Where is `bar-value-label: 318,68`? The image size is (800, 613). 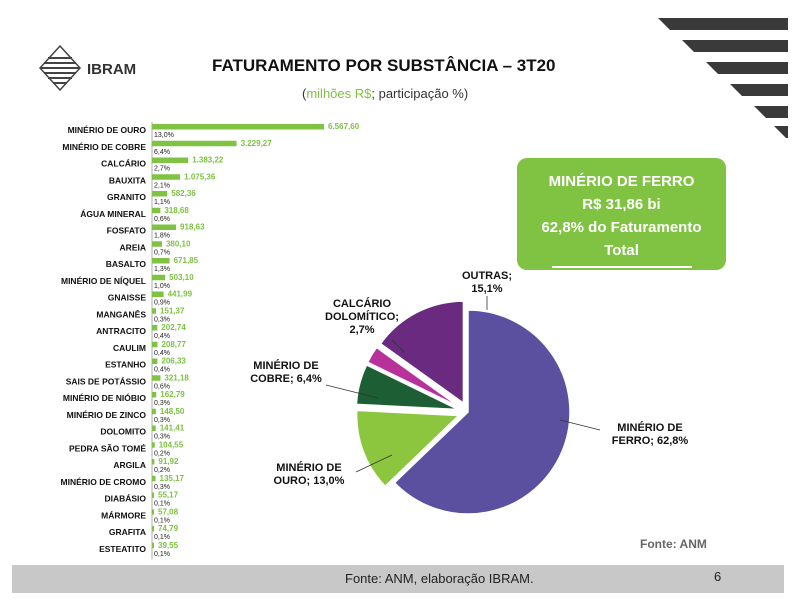
bar-value-label: 318,68 is located at coordinates (176, 210).